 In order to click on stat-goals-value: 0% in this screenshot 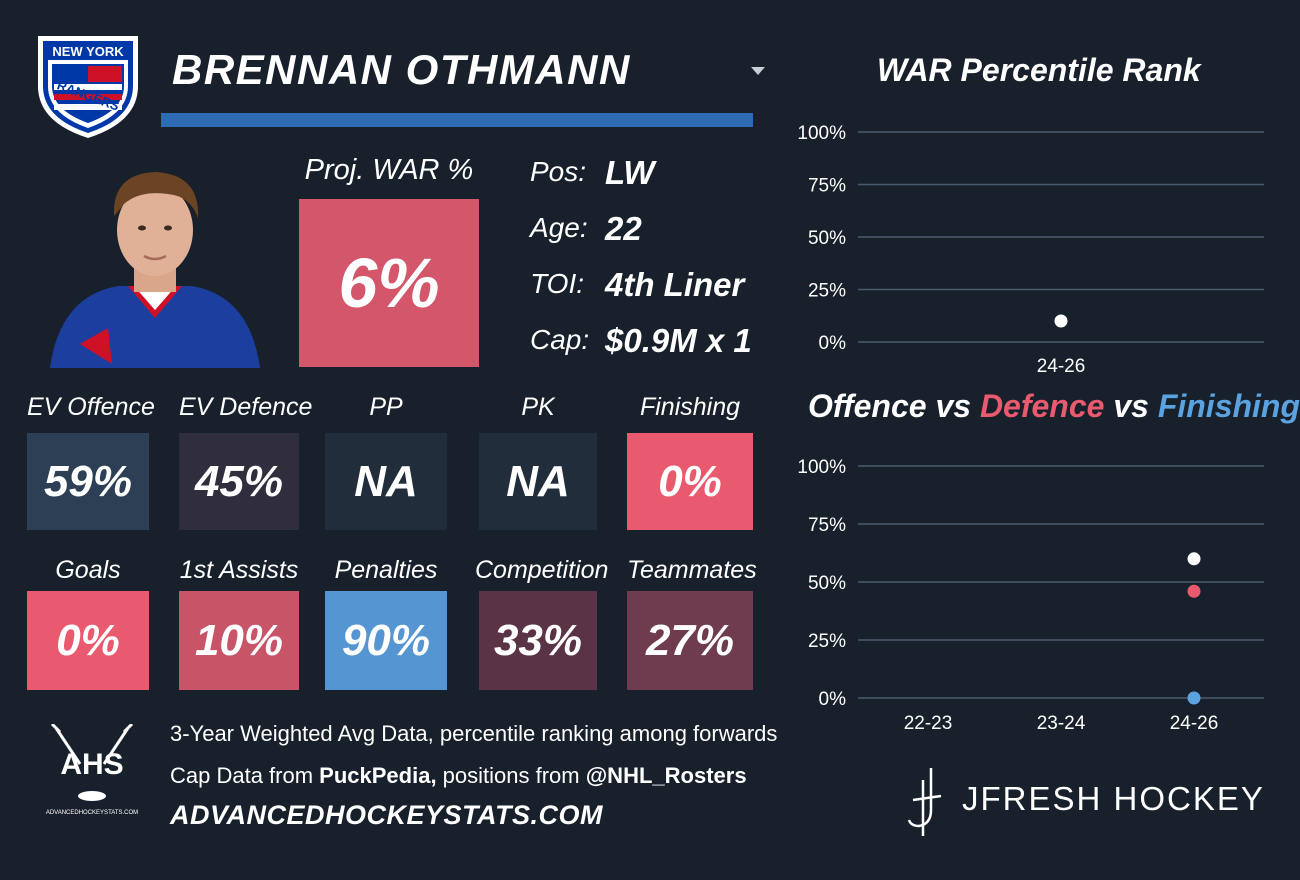, I will do `click(88, 640)`.